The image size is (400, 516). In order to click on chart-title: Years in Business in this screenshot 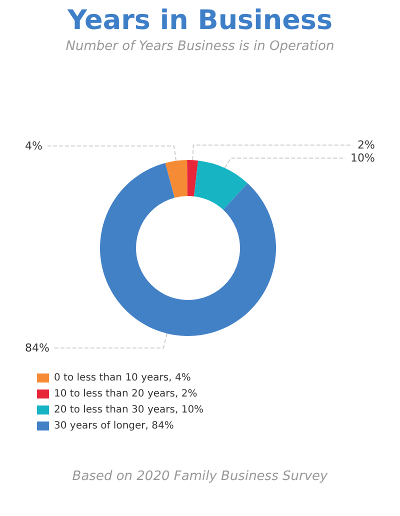, I will do `click(199, 20)`.